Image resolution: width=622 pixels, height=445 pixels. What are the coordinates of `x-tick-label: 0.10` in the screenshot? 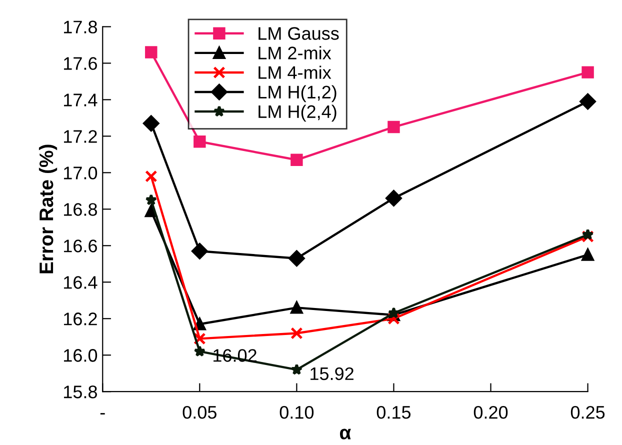 It's located at (297, 412).